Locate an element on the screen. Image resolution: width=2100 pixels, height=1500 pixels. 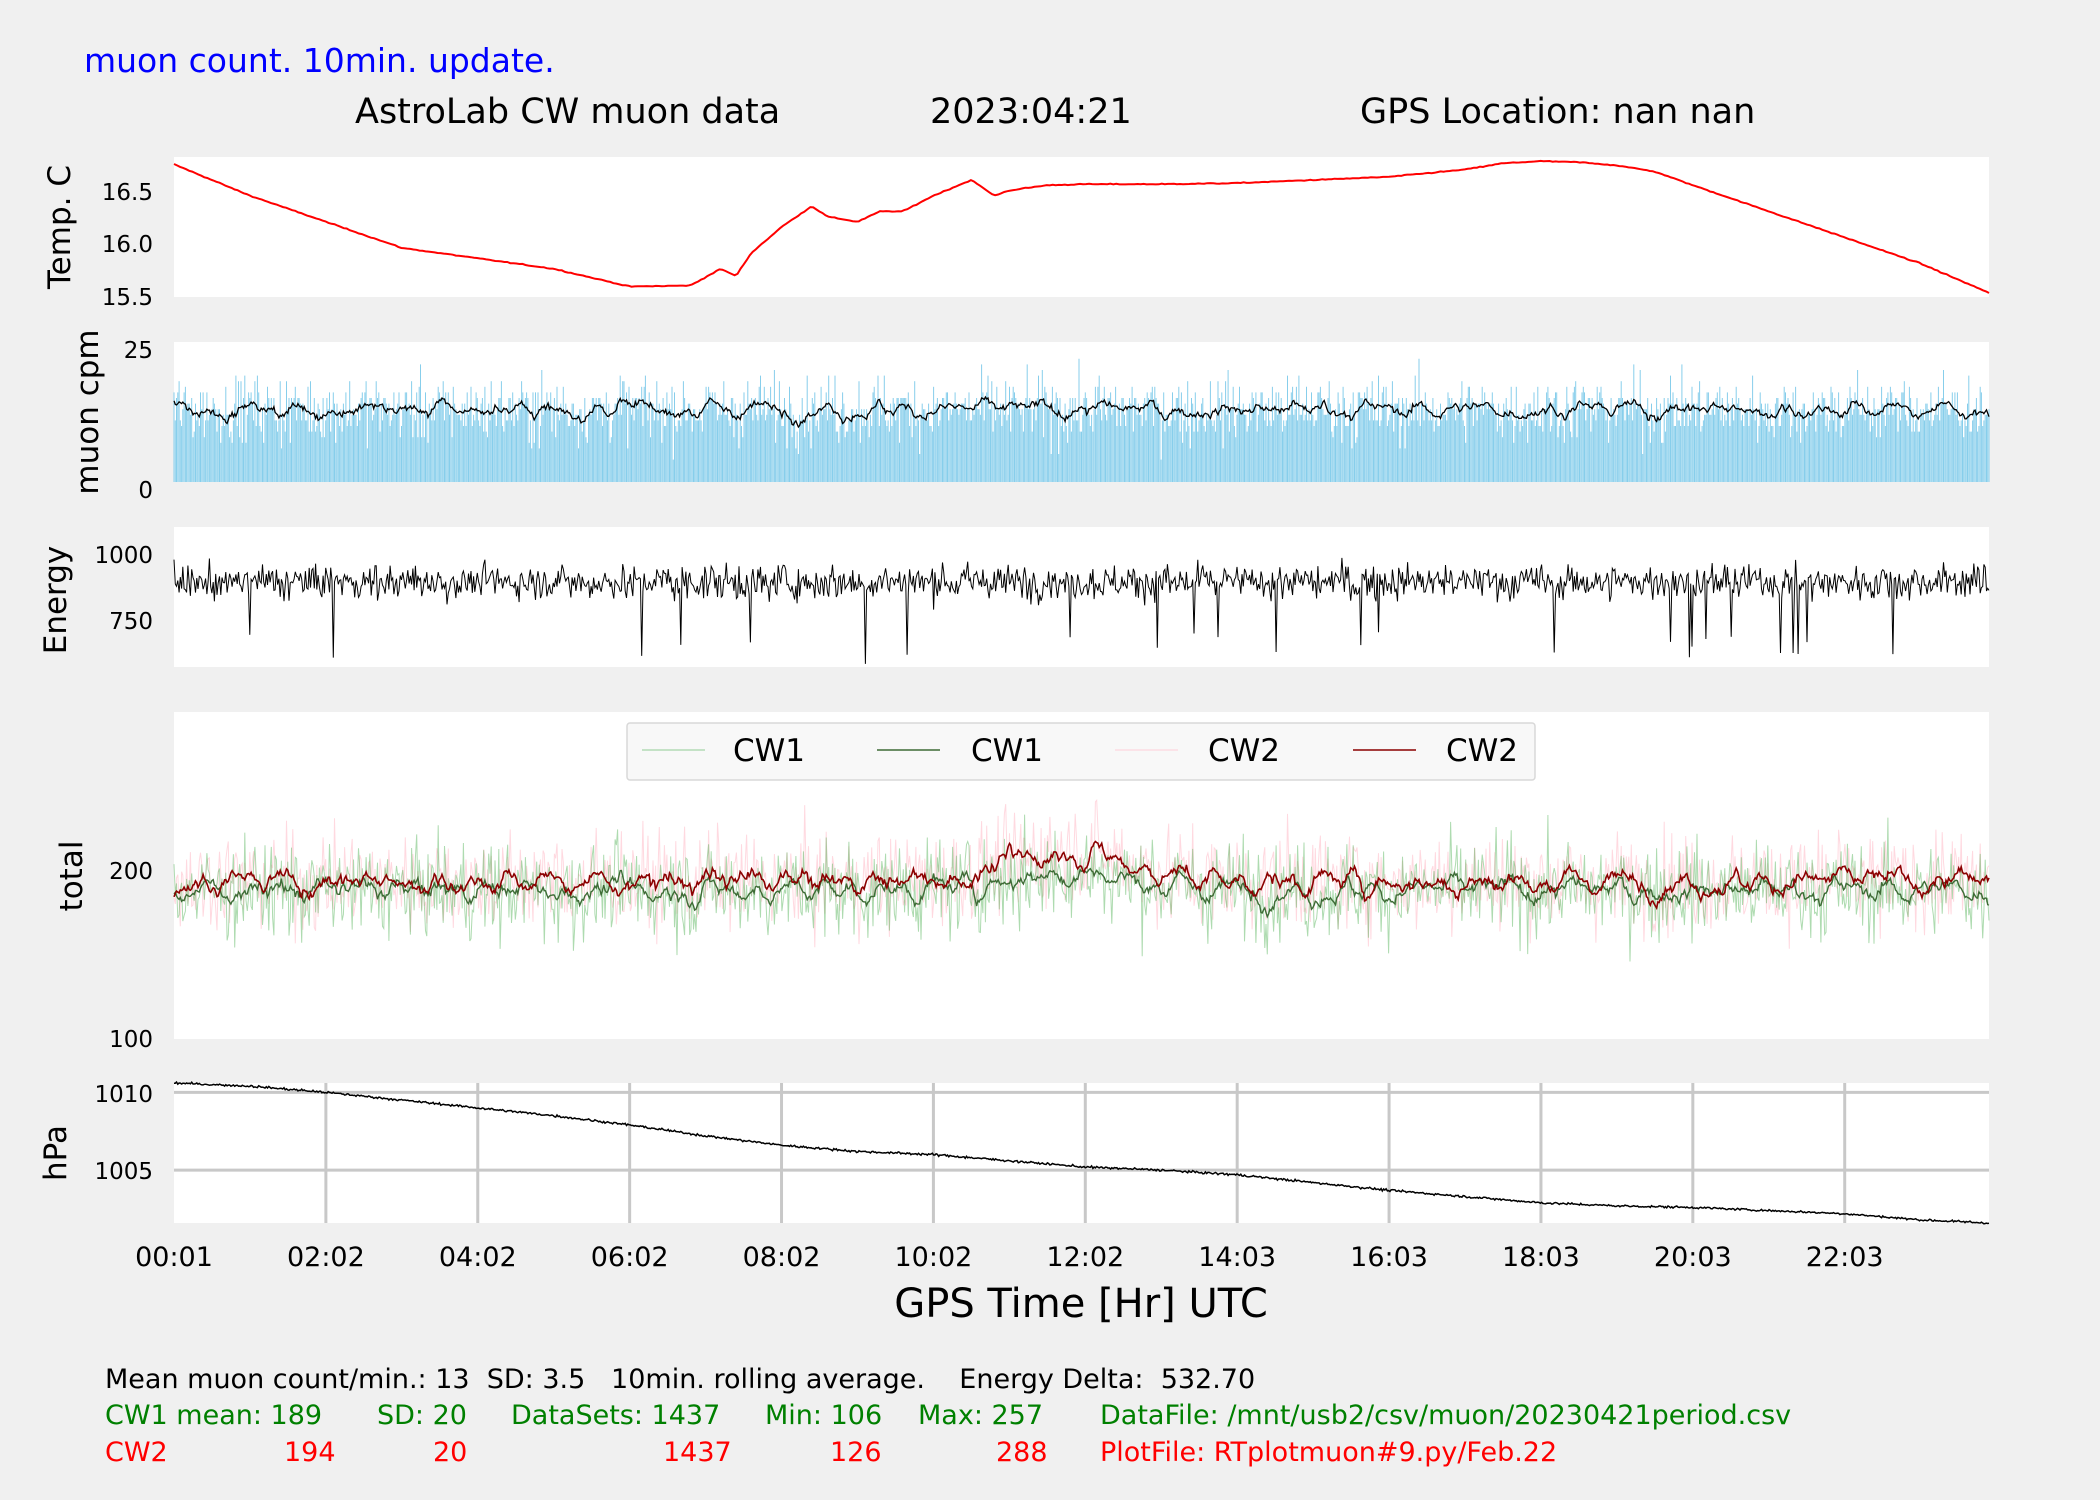
ylabel-muon-cpm: muon cpm is located at coordinates (88, 411).